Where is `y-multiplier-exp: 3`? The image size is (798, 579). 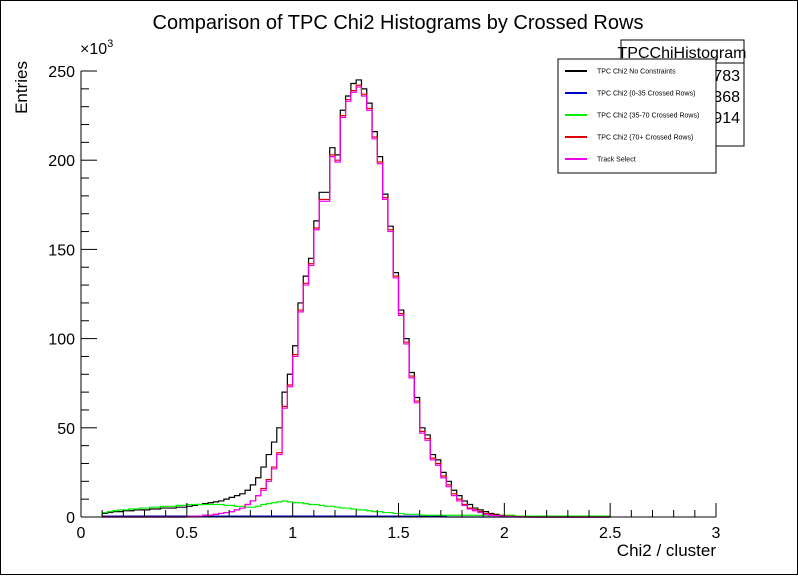
y-multiplier-exp: 3 is located at coordinates (110, 44).